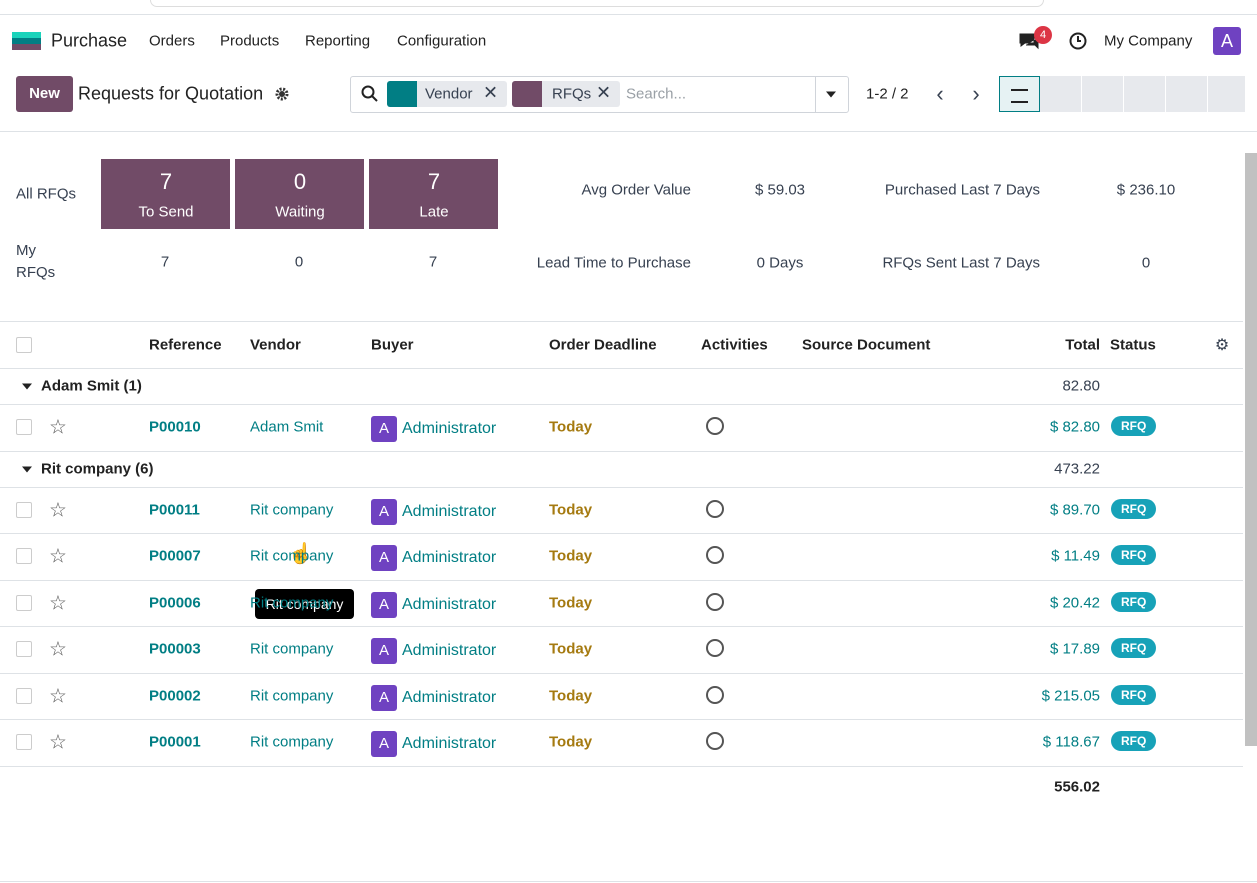  I want to click on menu-item: Configuration, so click(442, 41).